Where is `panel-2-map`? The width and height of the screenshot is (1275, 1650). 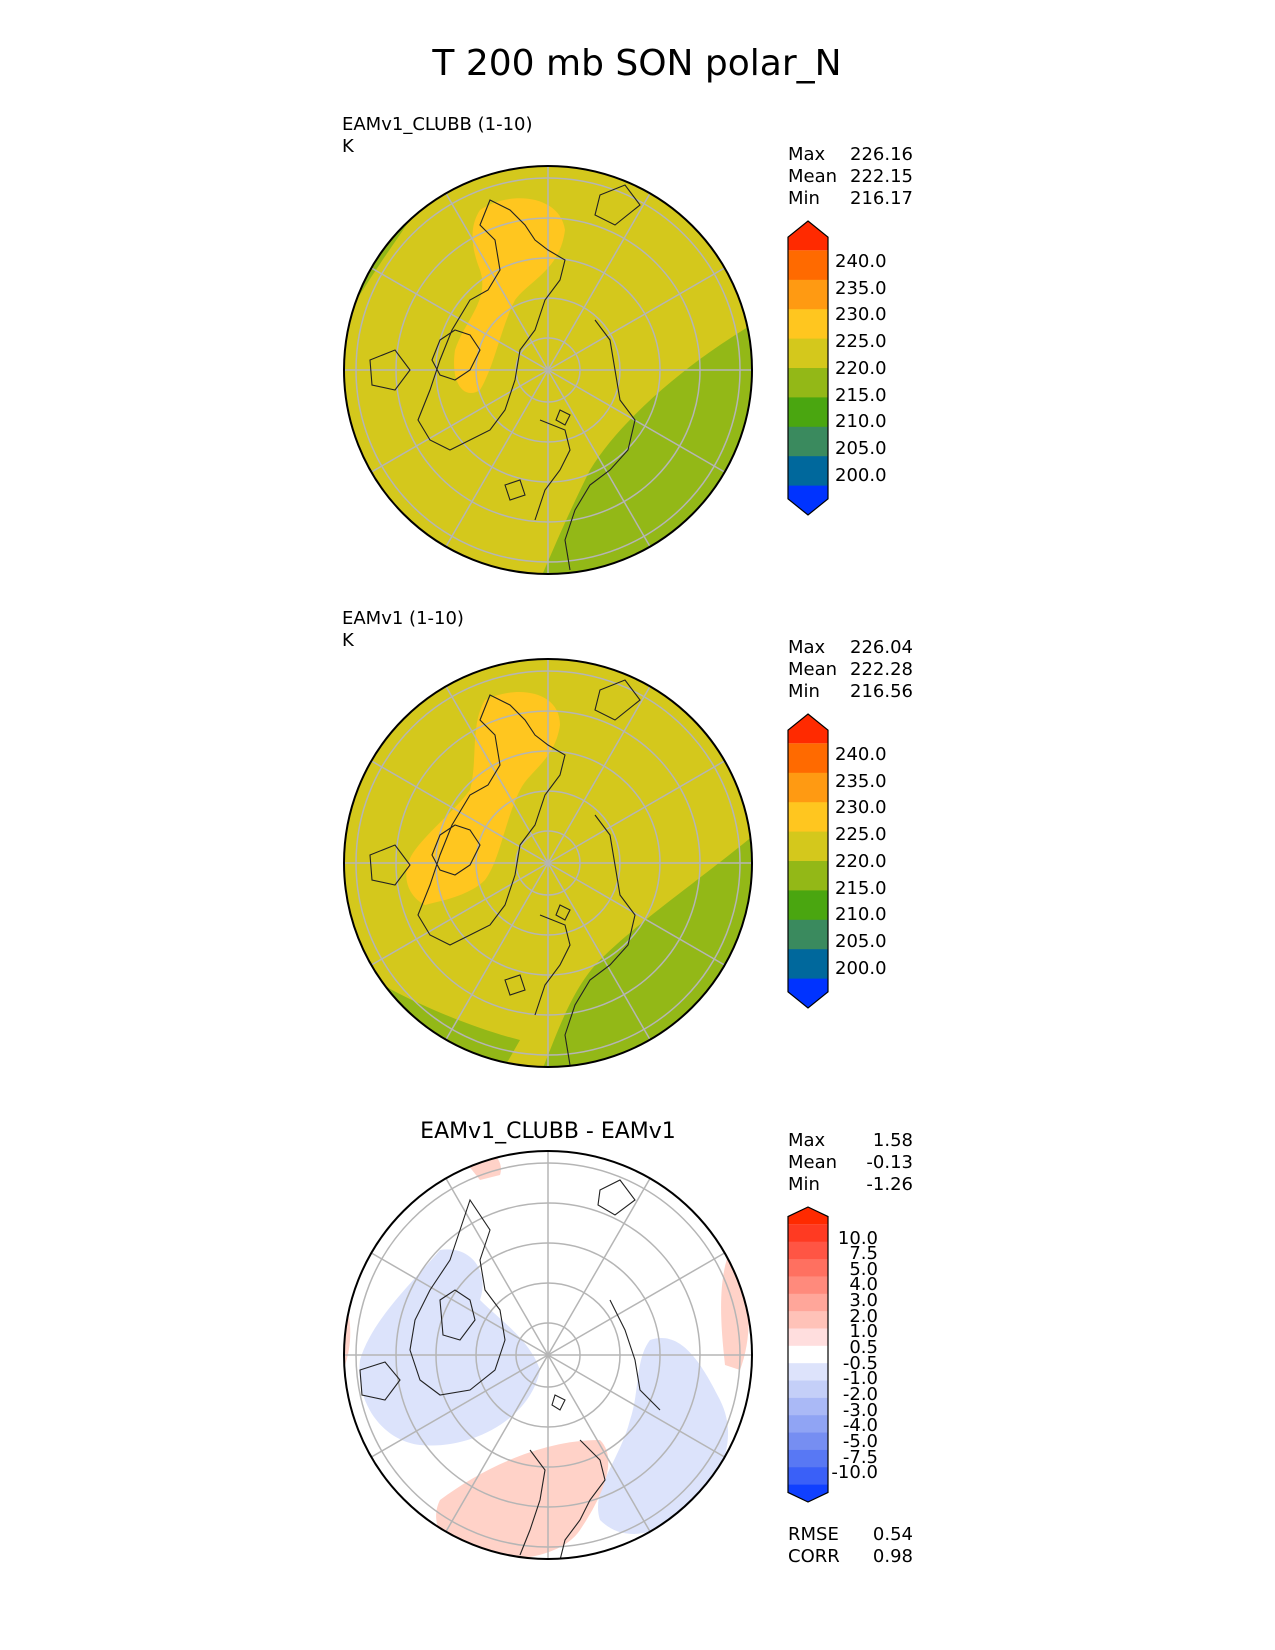 panel-2-map is located at coordinates (548, 863).